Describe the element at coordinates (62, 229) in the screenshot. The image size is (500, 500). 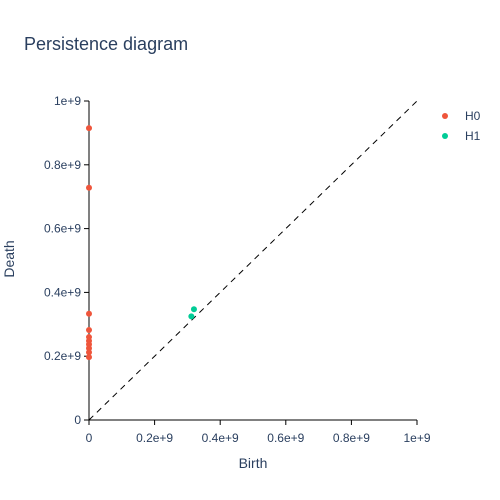
I see `y-tick-label-3: 0.6e+9` at that location.